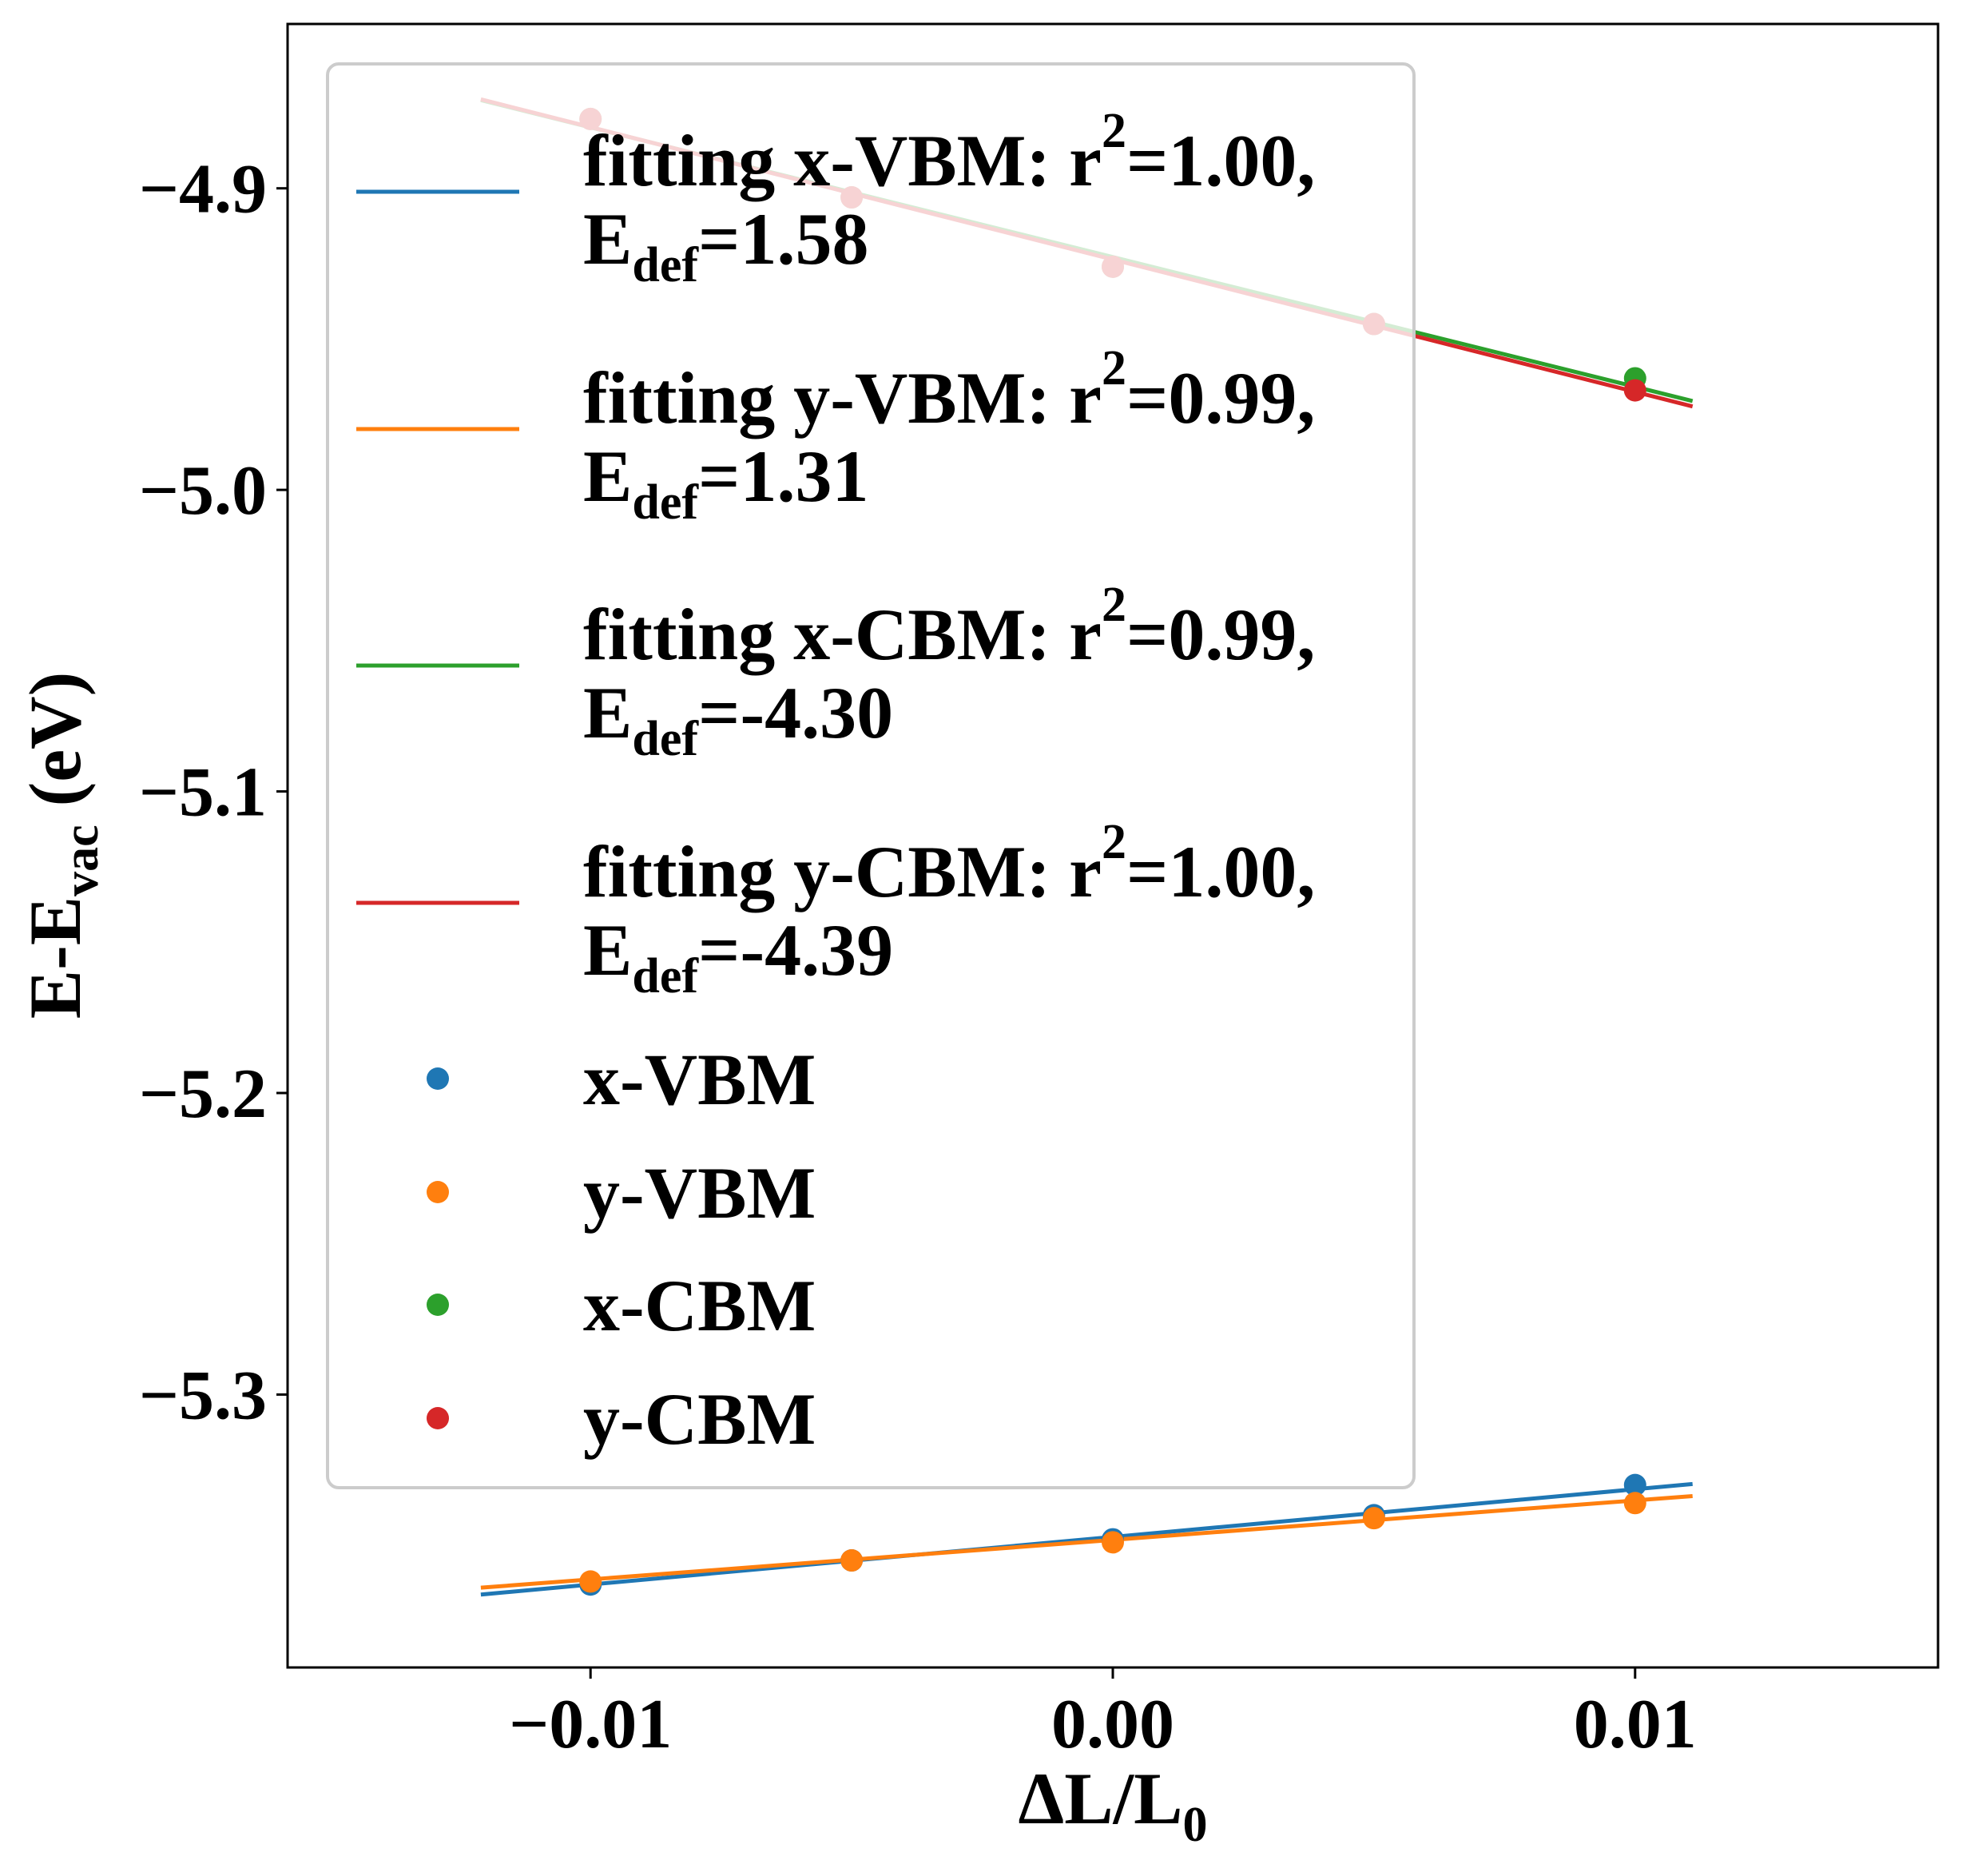  Describe the element at coordinates (725, 245) in the screenshot. I see `legend-label-line2: Edef=1.58` at that location.